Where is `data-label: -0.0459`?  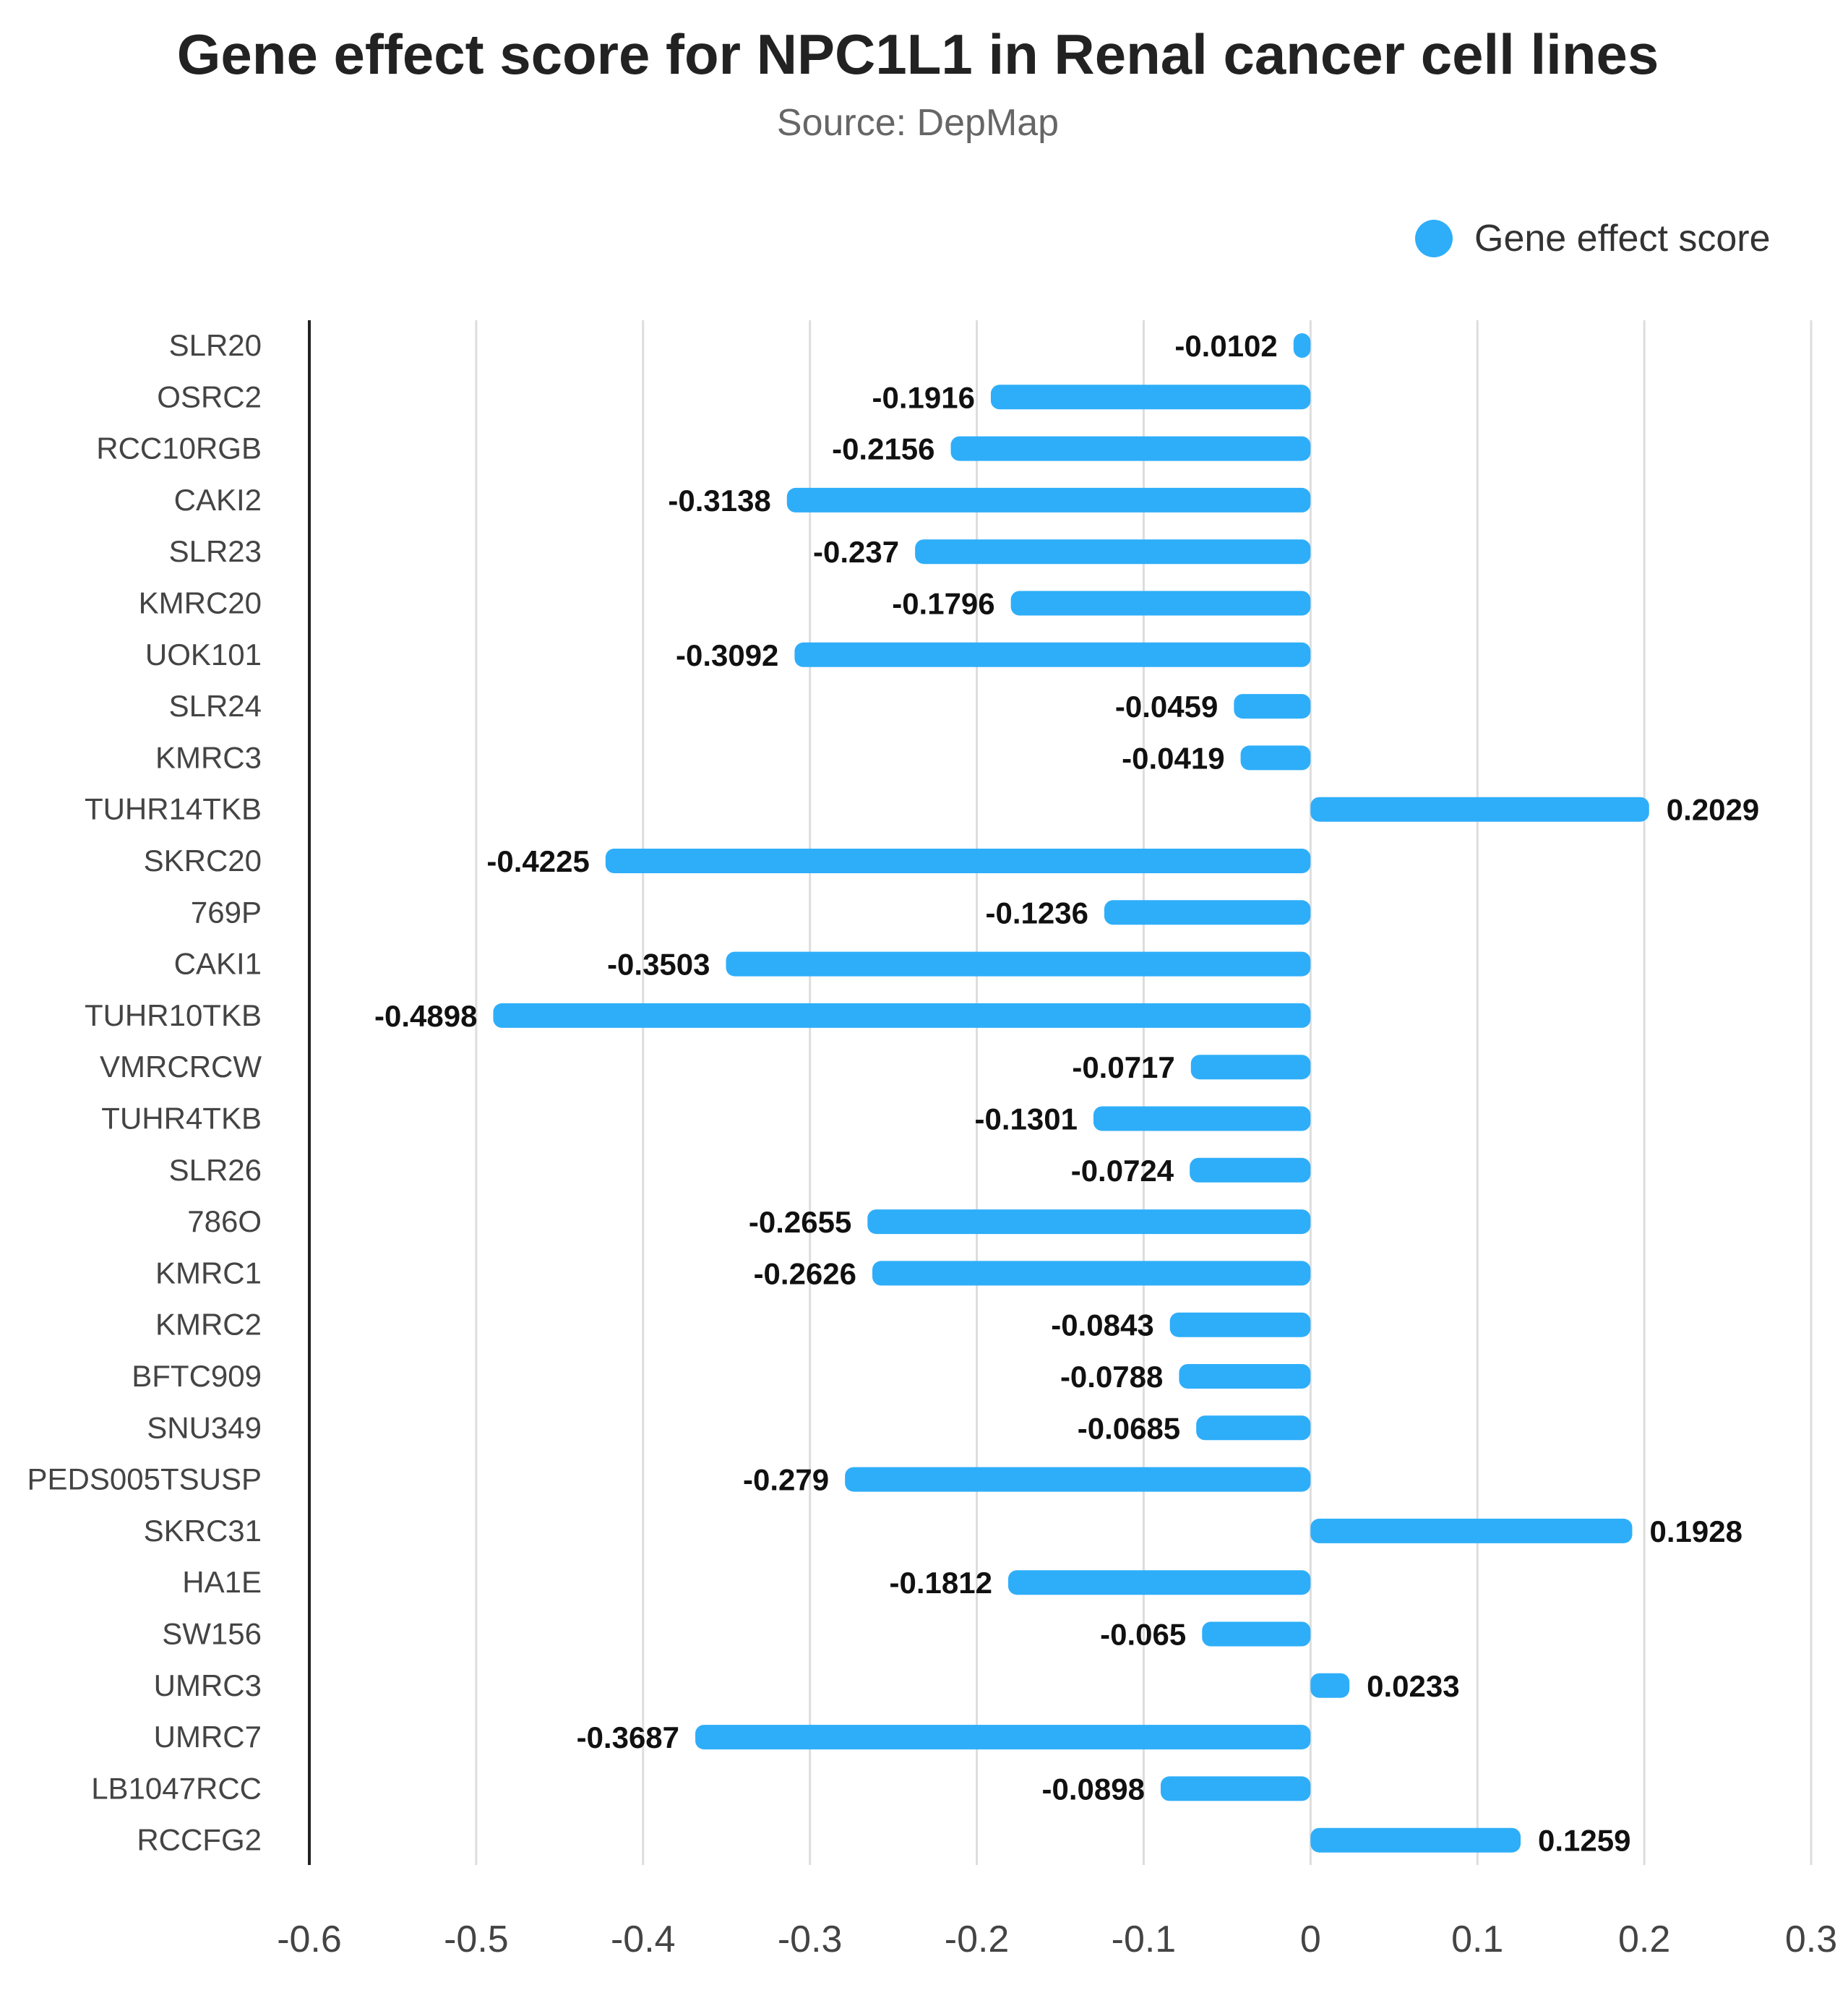
data-label: -0.0459 is located at coordinates (1166, 707).